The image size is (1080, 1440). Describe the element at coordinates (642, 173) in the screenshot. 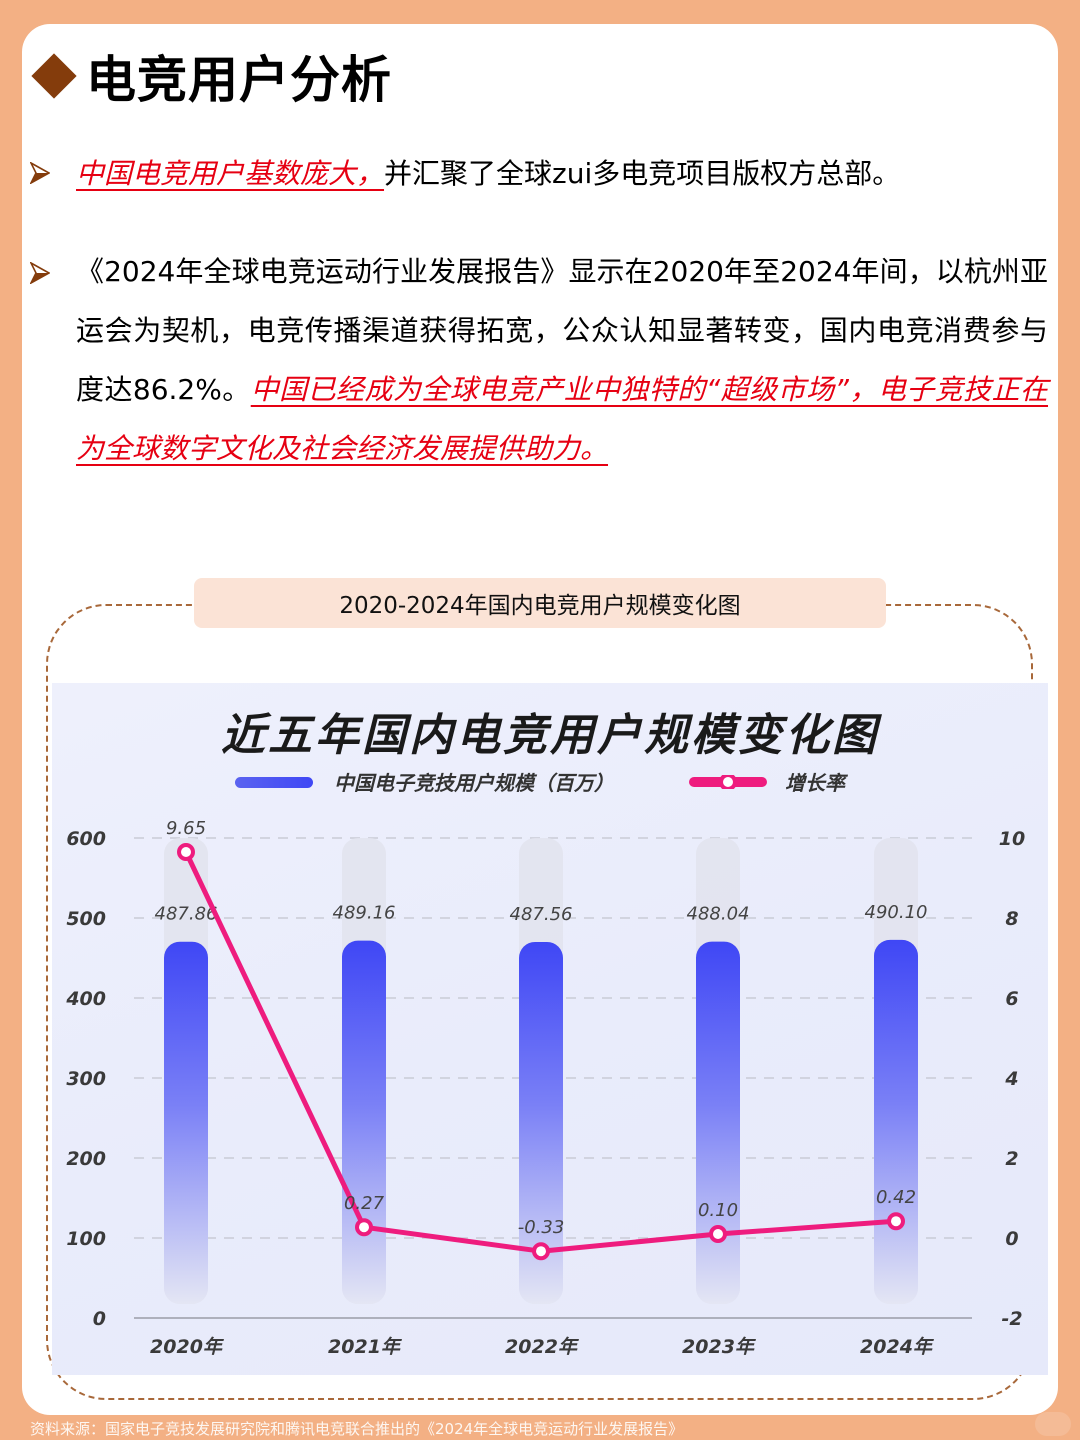

I see `bullet-1-text: 并汇聚了全球zui多电竞项目版权方总部。` at that location.